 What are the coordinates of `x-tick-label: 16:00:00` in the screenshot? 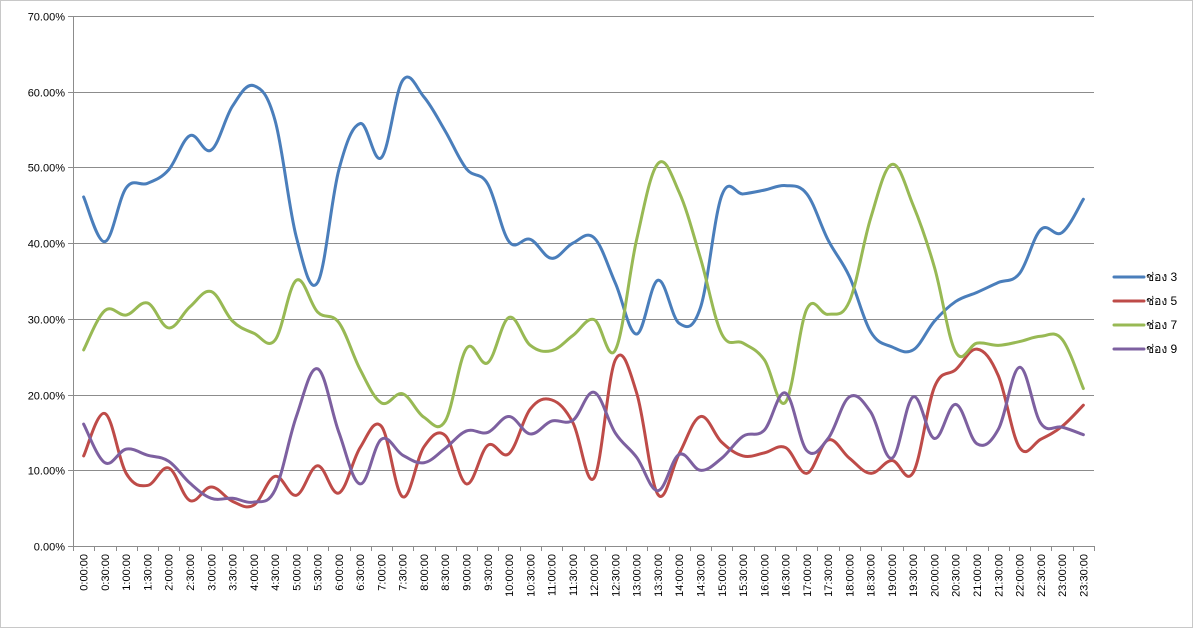 It's located at (765, 575).